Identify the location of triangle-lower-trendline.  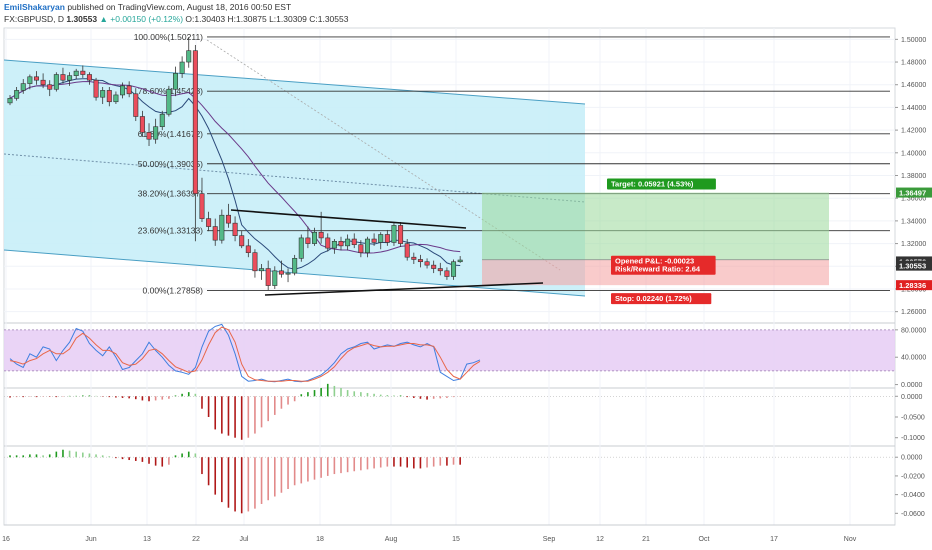
(404, 289).